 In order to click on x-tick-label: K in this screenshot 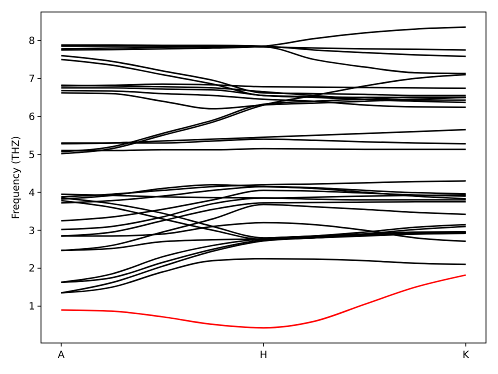, I will do `click(466, 355)`.